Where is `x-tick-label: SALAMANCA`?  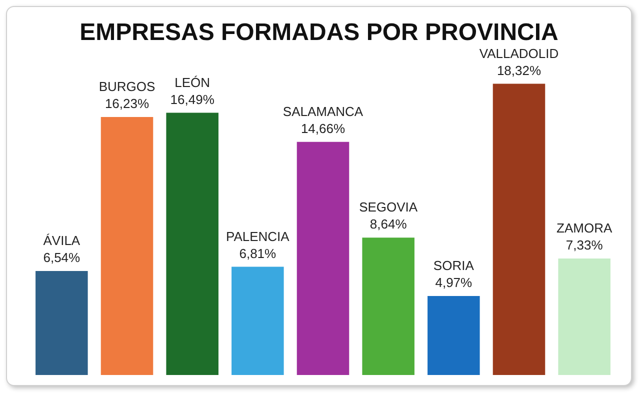
x-tick-label: SALAMANCA is located at coordinates (323, 111).